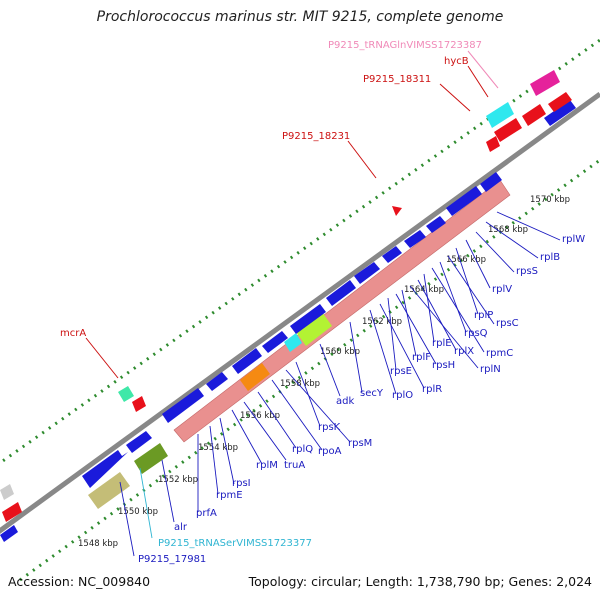  What do you see at coordinates (73, 333) in the screenshot?
I see `gene-label: mcrA` at bounding box center [73, 333].